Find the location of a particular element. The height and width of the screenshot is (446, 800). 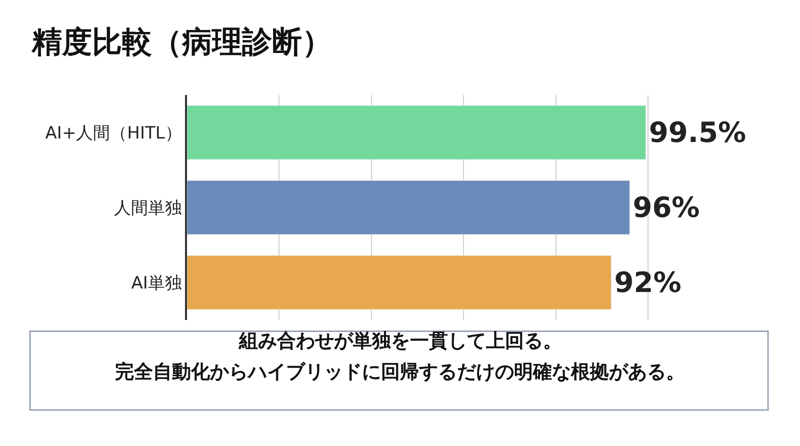

data-label: 99.5% is located at coordinates (697, 132).